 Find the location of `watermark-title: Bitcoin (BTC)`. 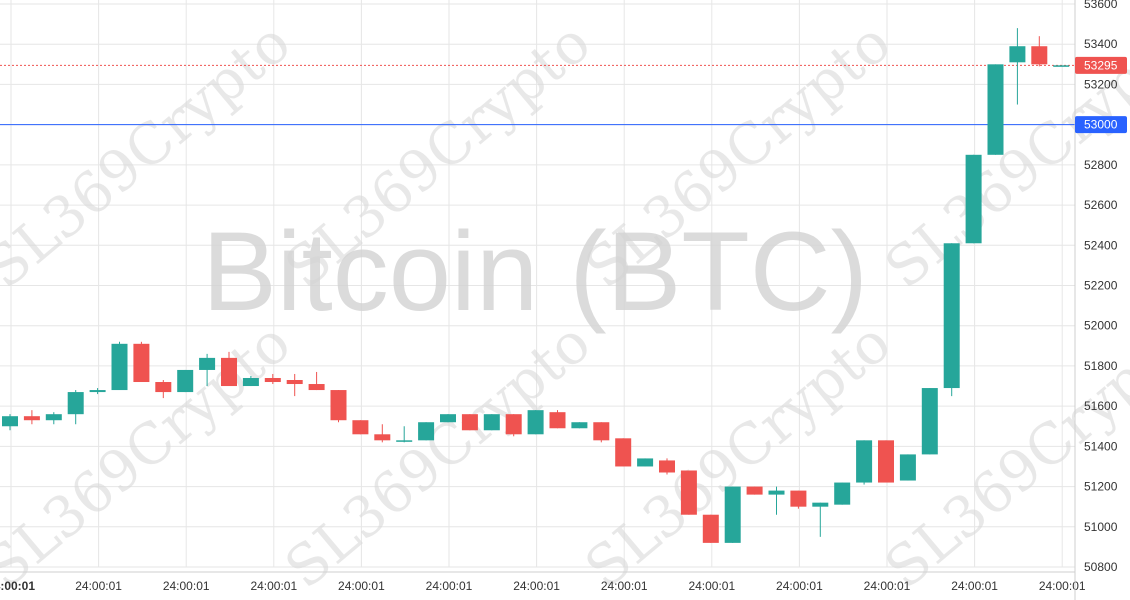

watermark-title: Bitcoin (BTC) is located at coordinates (535, 271).